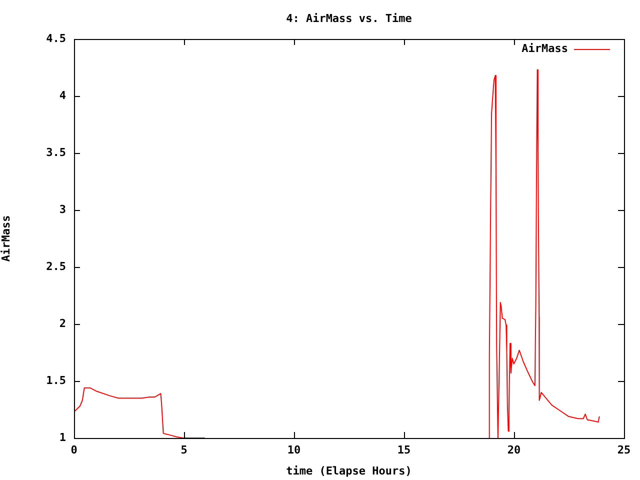 The height and width of the screenshot is (480, 640). Describe the element at coordinates (62, 209) in the screenshot. I see `y-tick-label: 3` at that location.